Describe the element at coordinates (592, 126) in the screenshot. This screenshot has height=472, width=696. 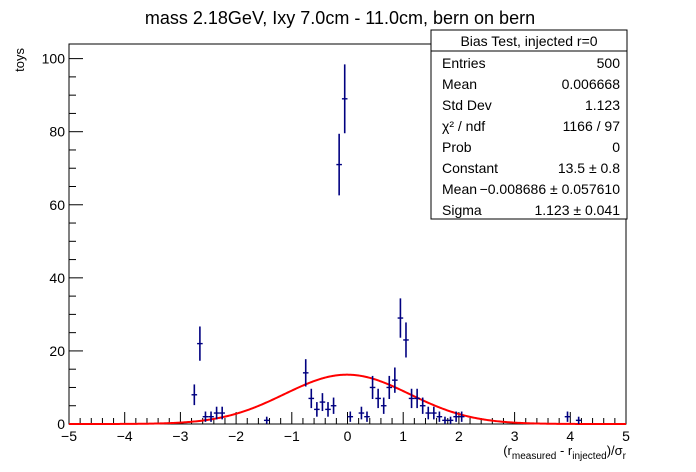
I see `stats-row-value: 1166 / 97` at that location.